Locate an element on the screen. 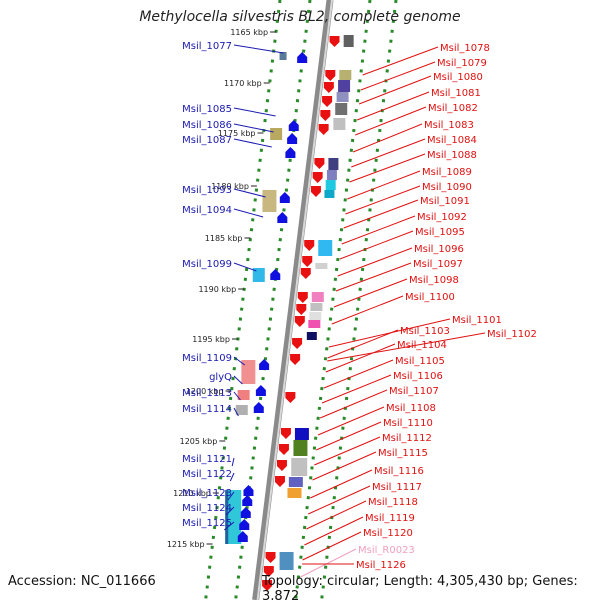  gene-label-left: Msil_1077 is located at coordinates (207, 46).